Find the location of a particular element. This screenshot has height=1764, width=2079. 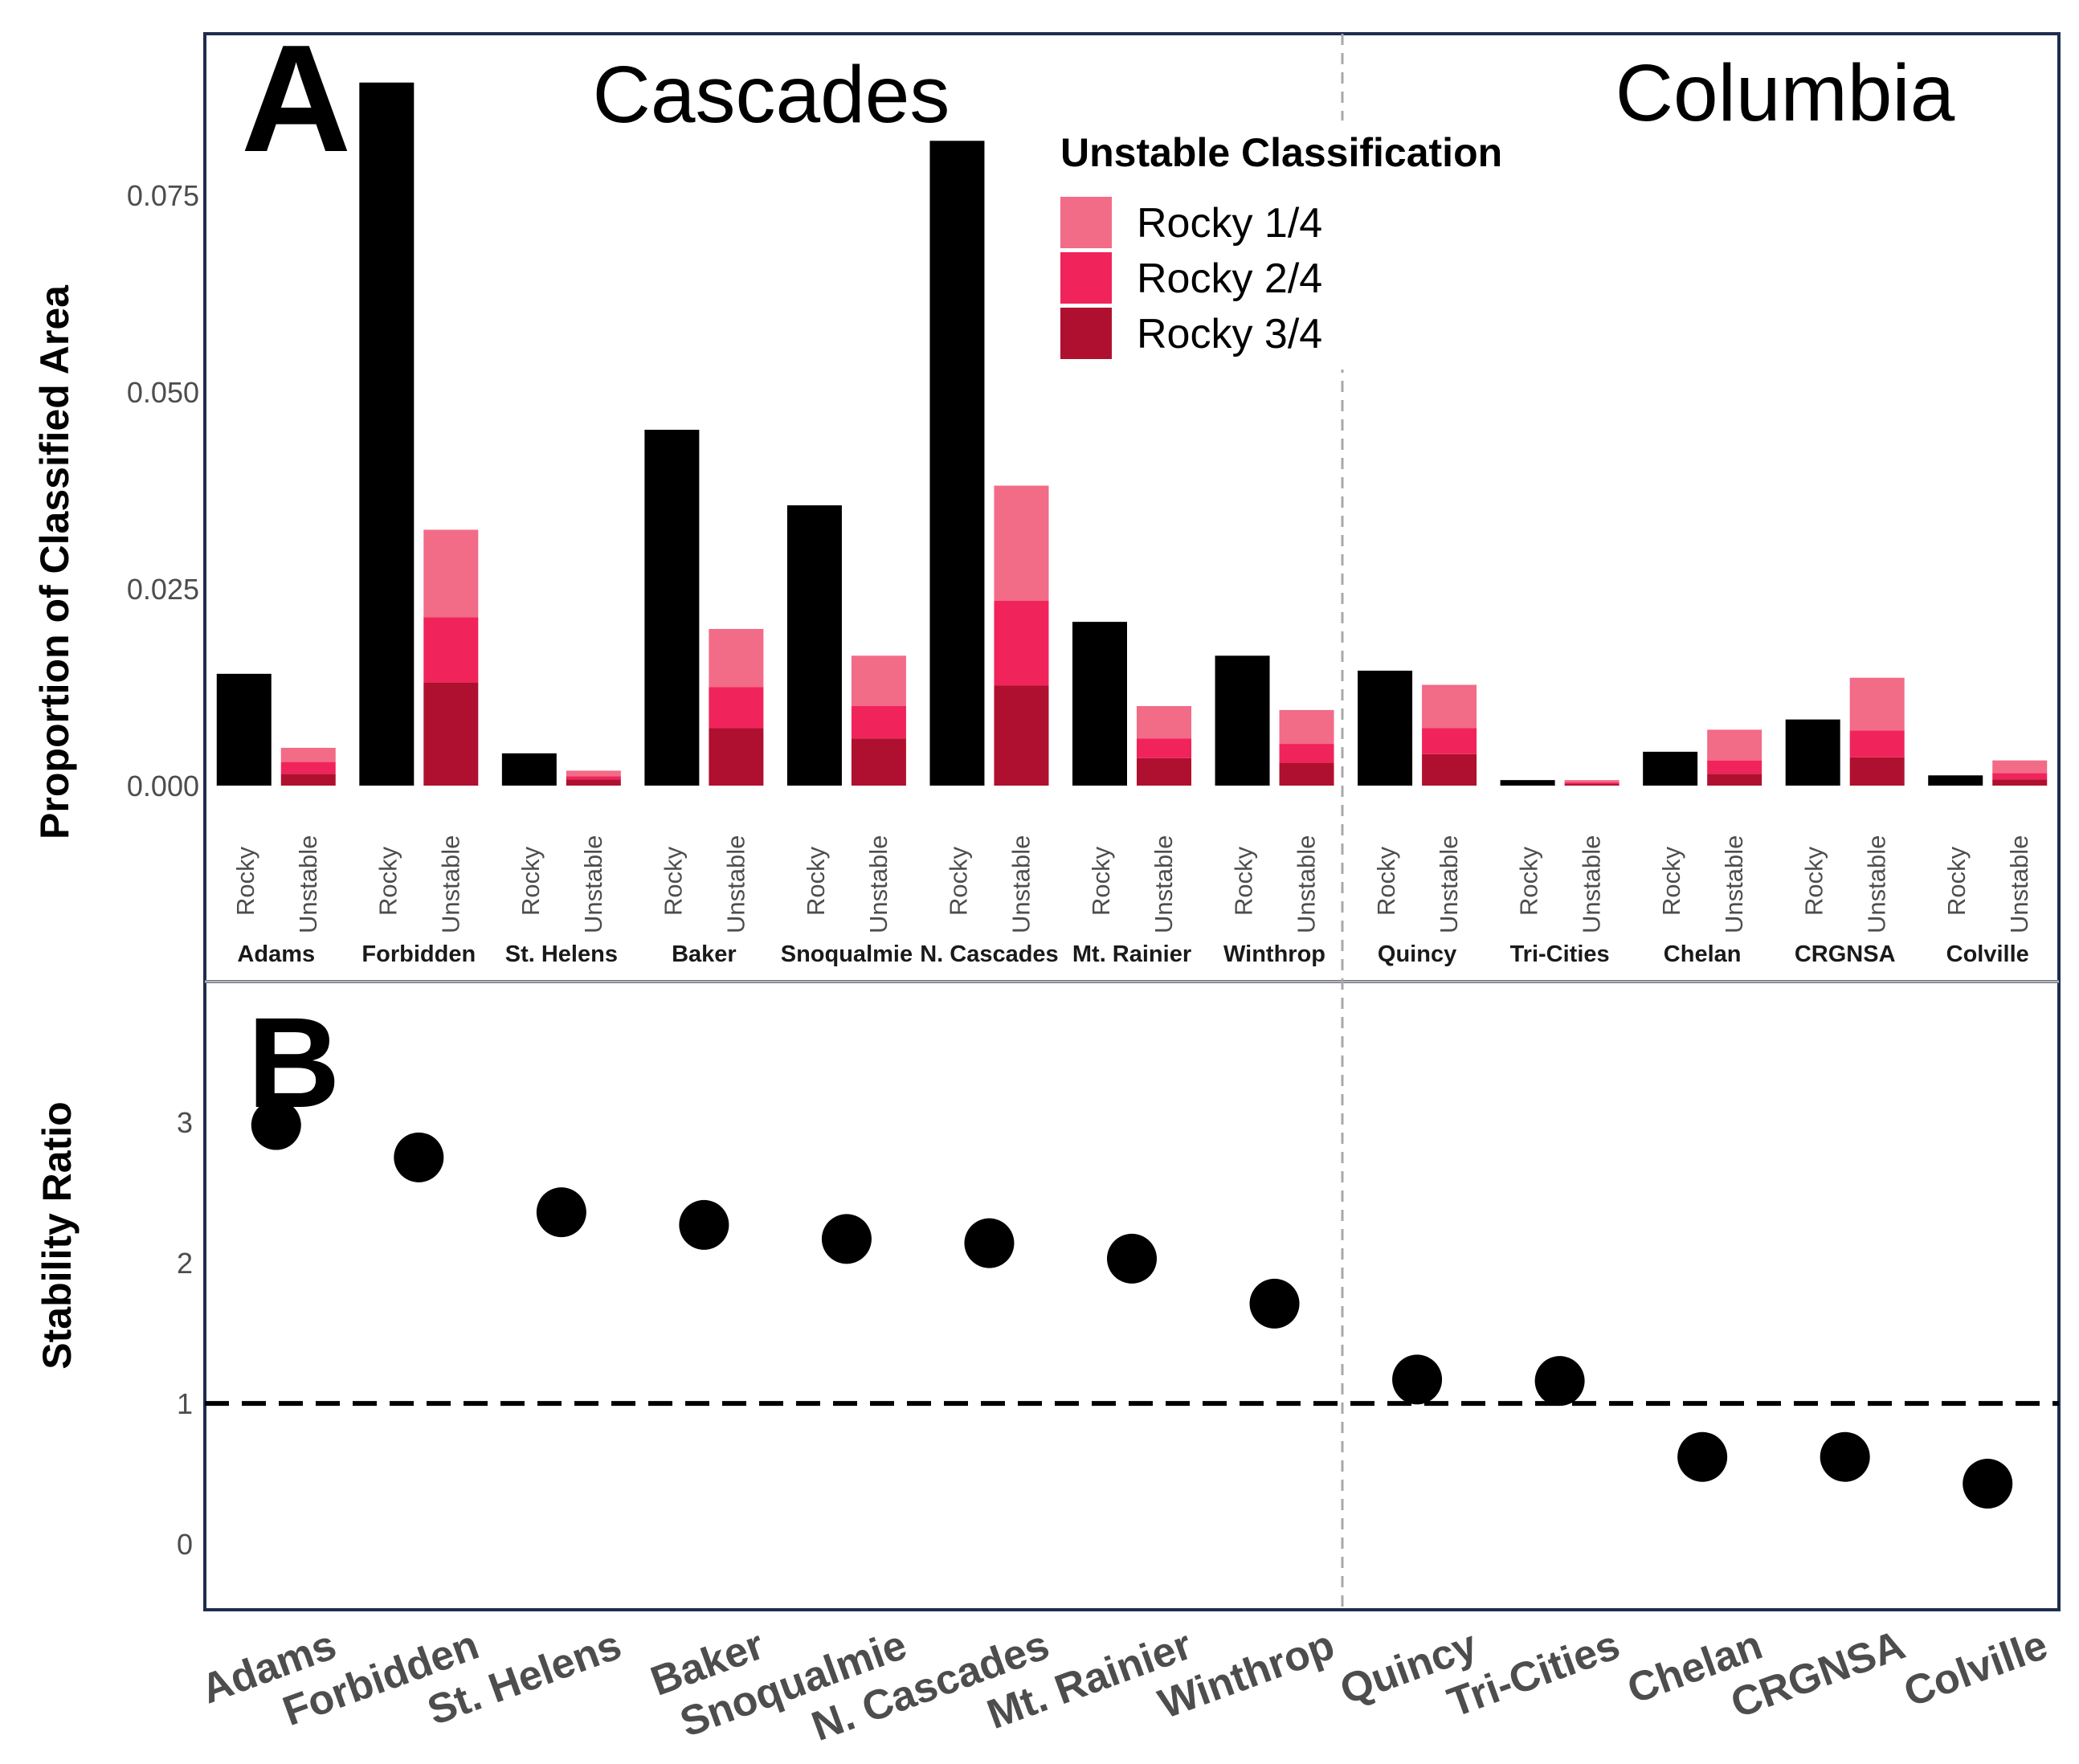

site-label-forbidden: Forbidden is located at coordinates (419, 954).